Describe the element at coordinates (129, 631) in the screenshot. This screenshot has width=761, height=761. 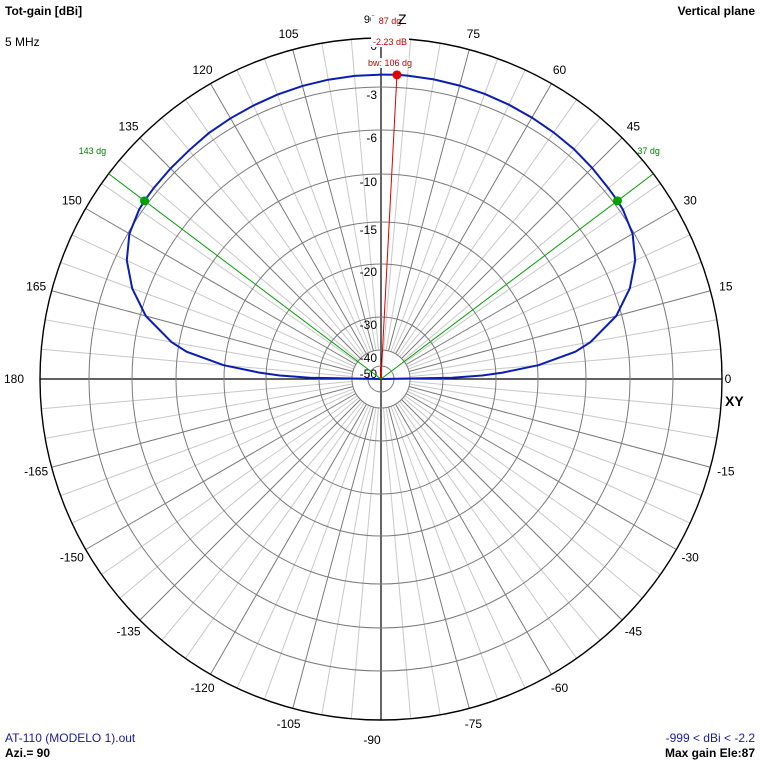
I see `angle-tick-label: -135` at that location.